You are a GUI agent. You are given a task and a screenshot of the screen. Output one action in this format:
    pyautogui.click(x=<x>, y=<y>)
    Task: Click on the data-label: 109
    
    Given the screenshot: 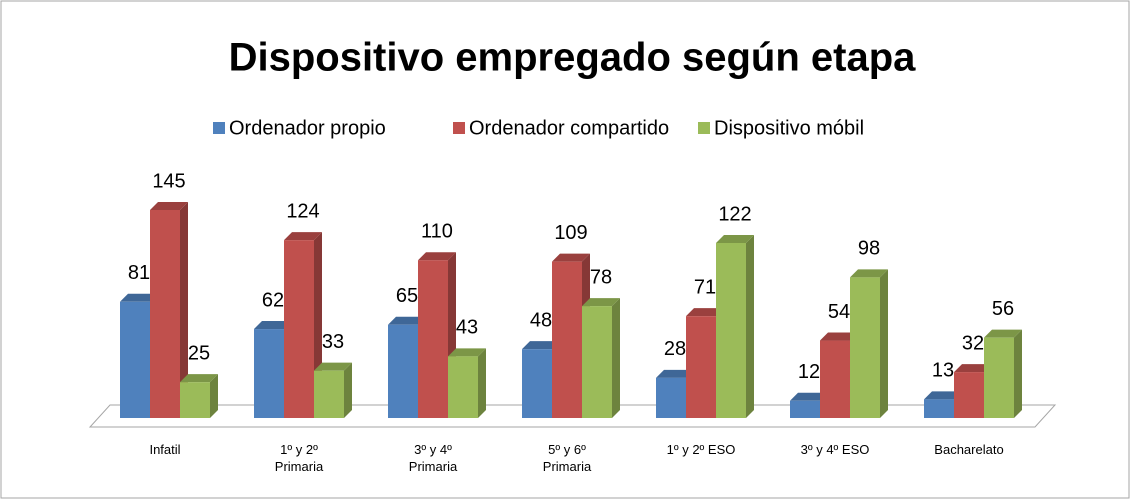 What is the action you would take?
    pyautogui.click(x=570, y=233)
    